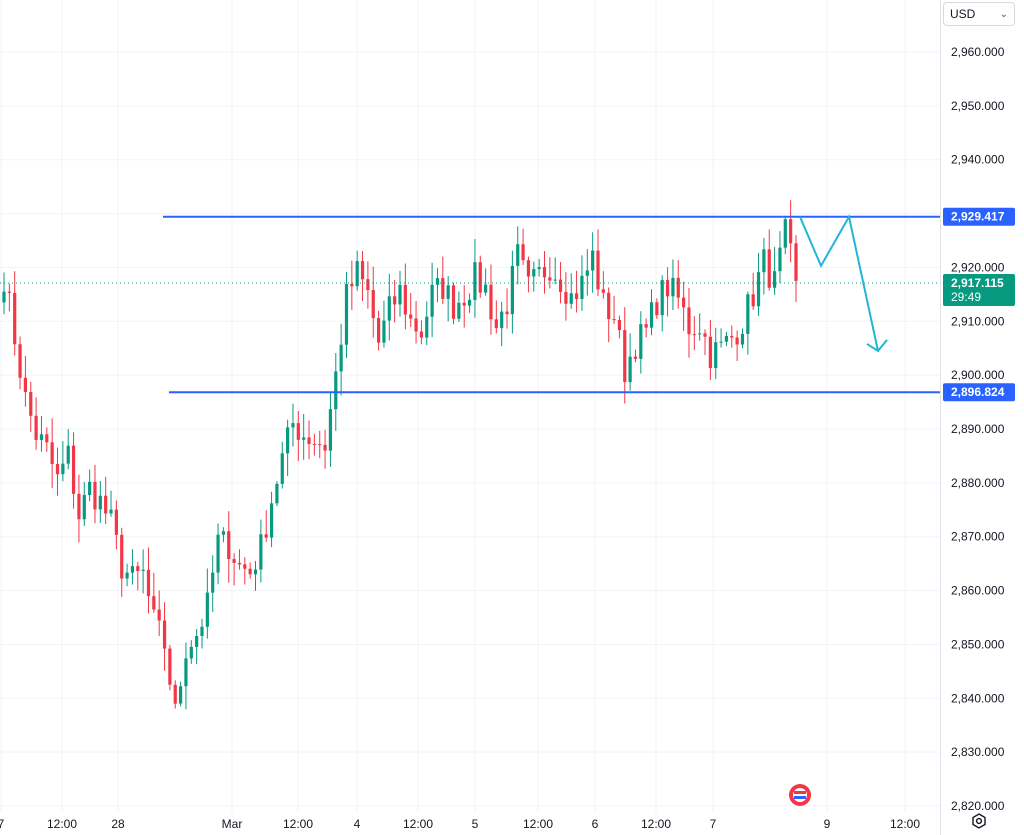 Image resolution: width=1024 pixels, height=835 pixels. I want to click on x-tick-label: 9, so click(827, 824).